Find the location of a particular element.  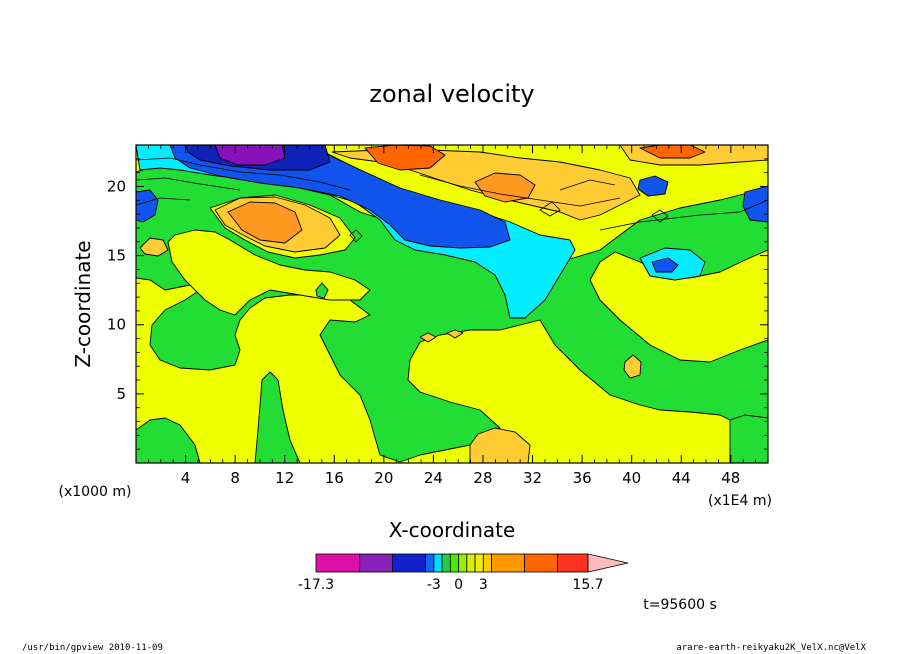

footer-right: arare-earth-reikyaku2K_VelX.nc@VelX is located at coordinates (771, 648).